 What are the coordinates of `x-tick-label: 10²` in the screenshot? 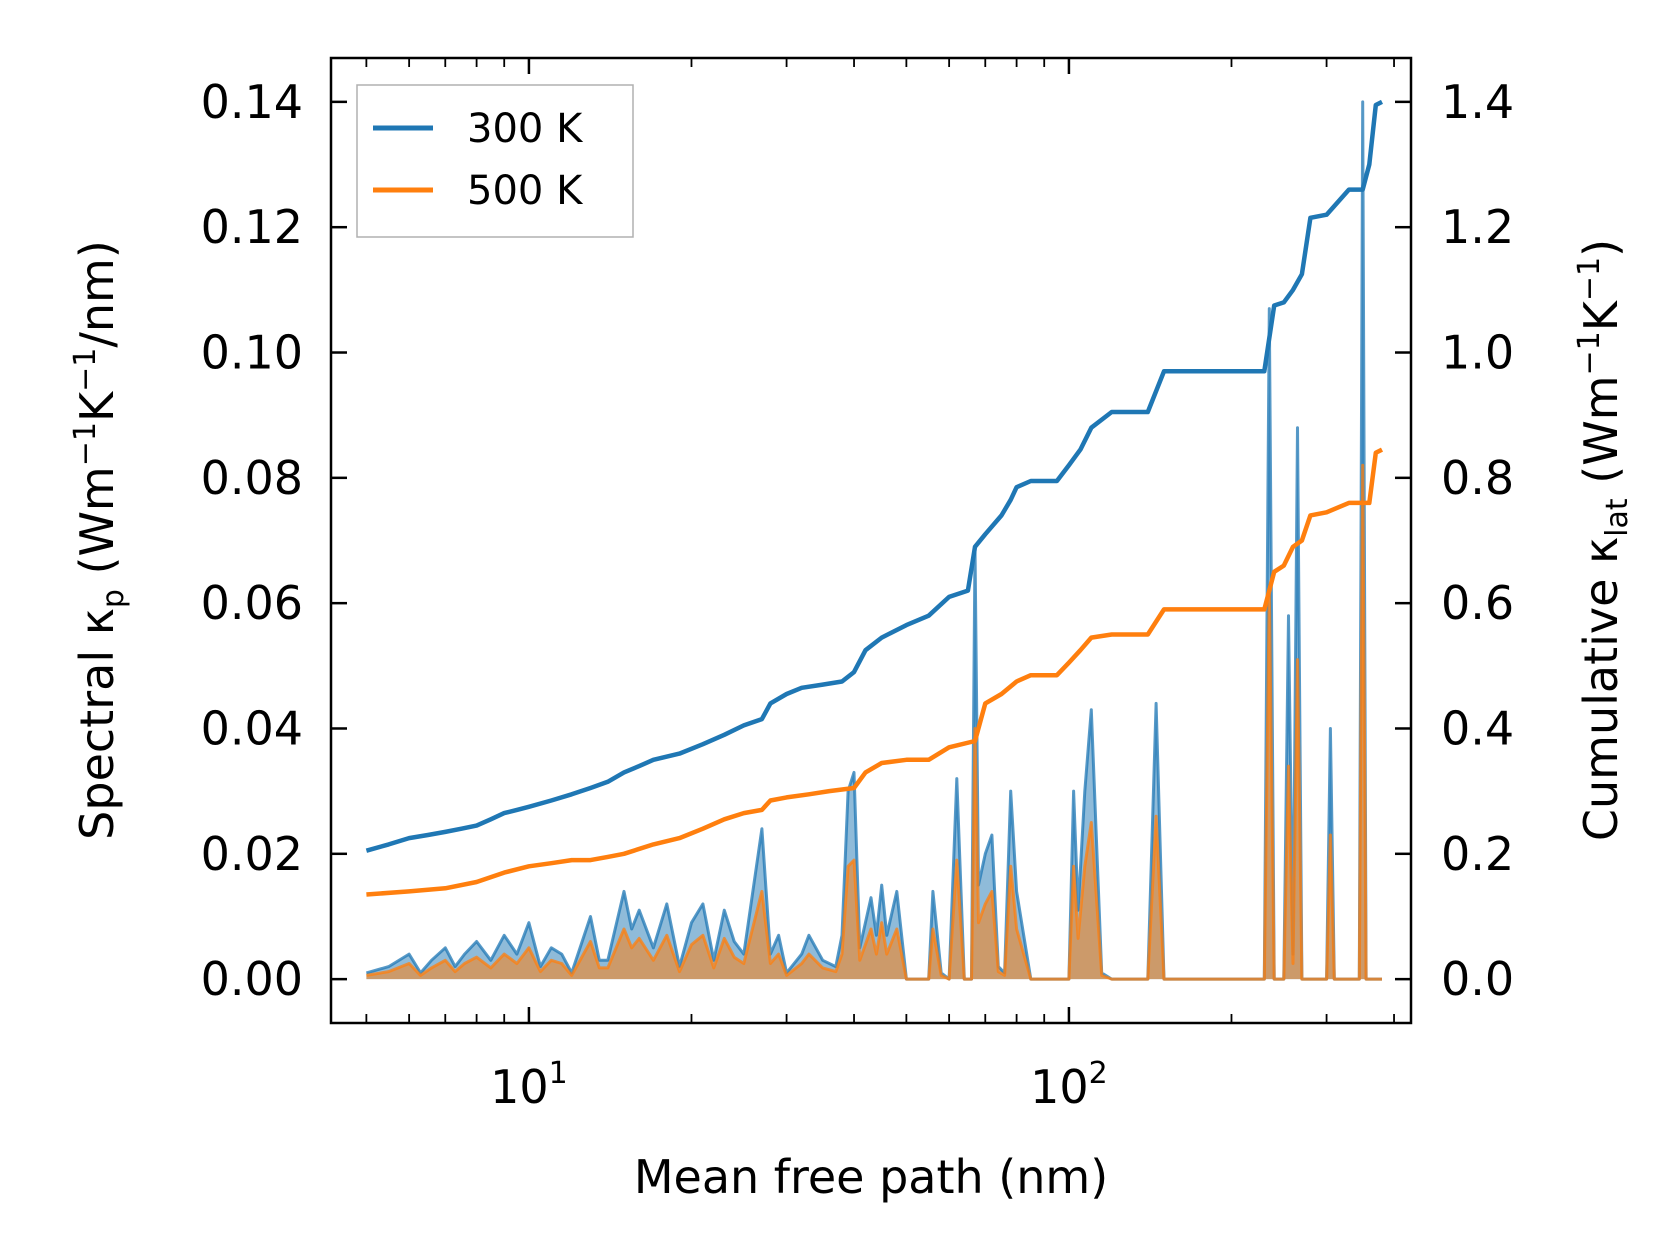 It's located at (1069, 1085).